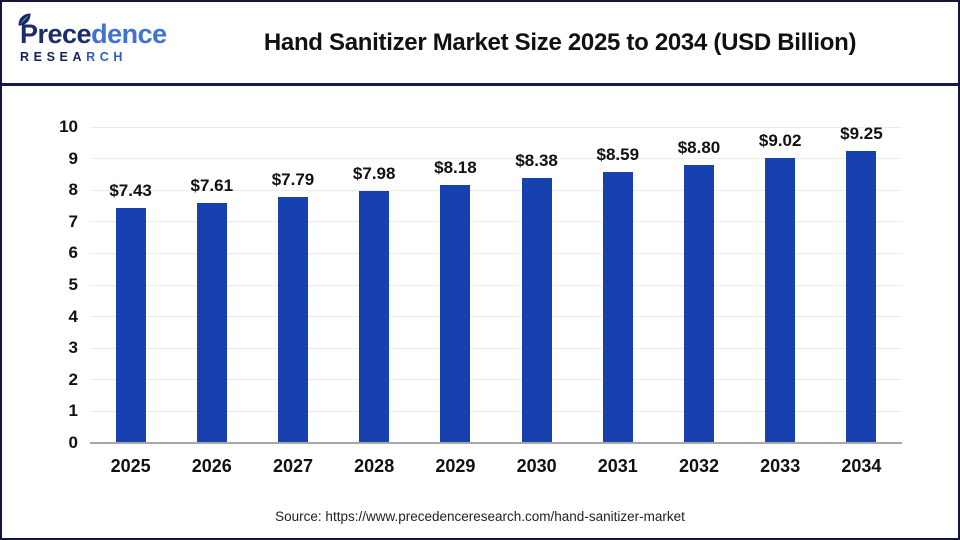 This screenshot has height=540, width=960. I want to click on x-axis-tick-label: 2028, so click(374, 466).